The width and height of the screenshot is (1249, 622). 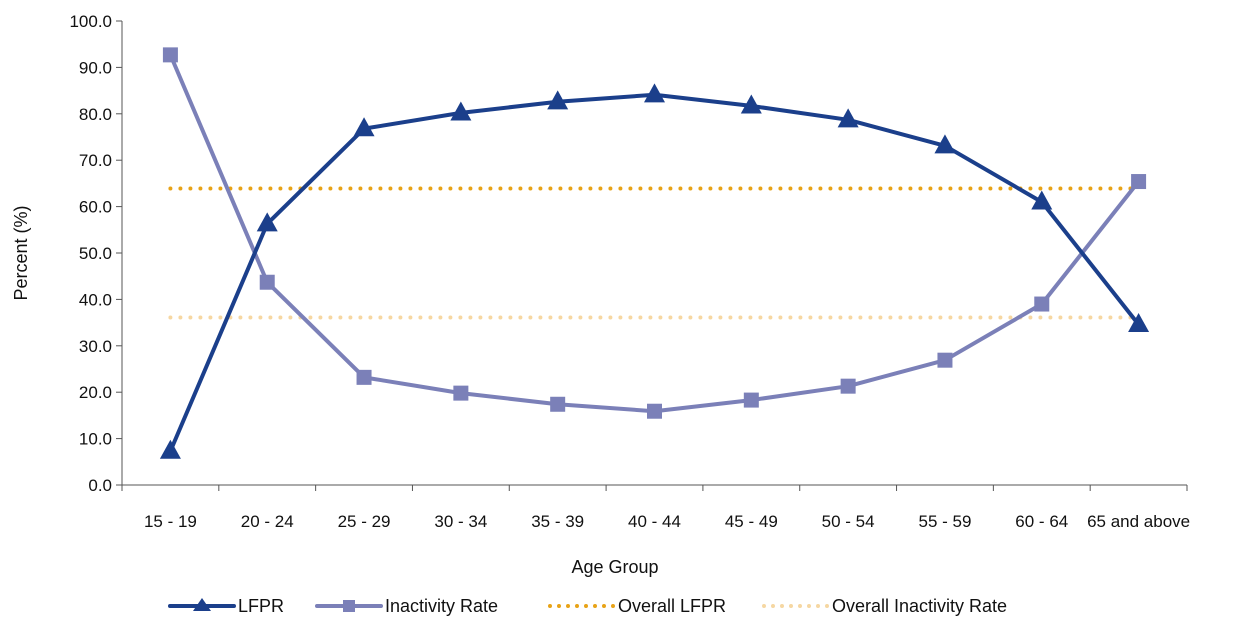 I want to click on x-tick-label: 45 - 49, so click(x=751, y=521).